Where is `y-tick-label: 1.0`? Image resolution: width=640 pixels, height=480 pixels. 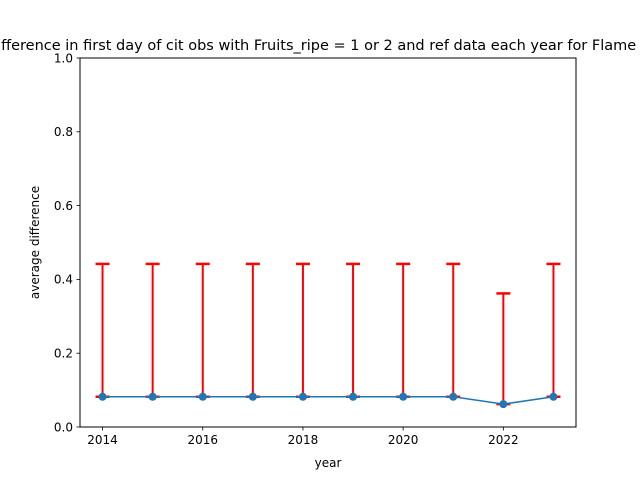
y-tick-label: 1.0 is located at coordinates (63, 58).